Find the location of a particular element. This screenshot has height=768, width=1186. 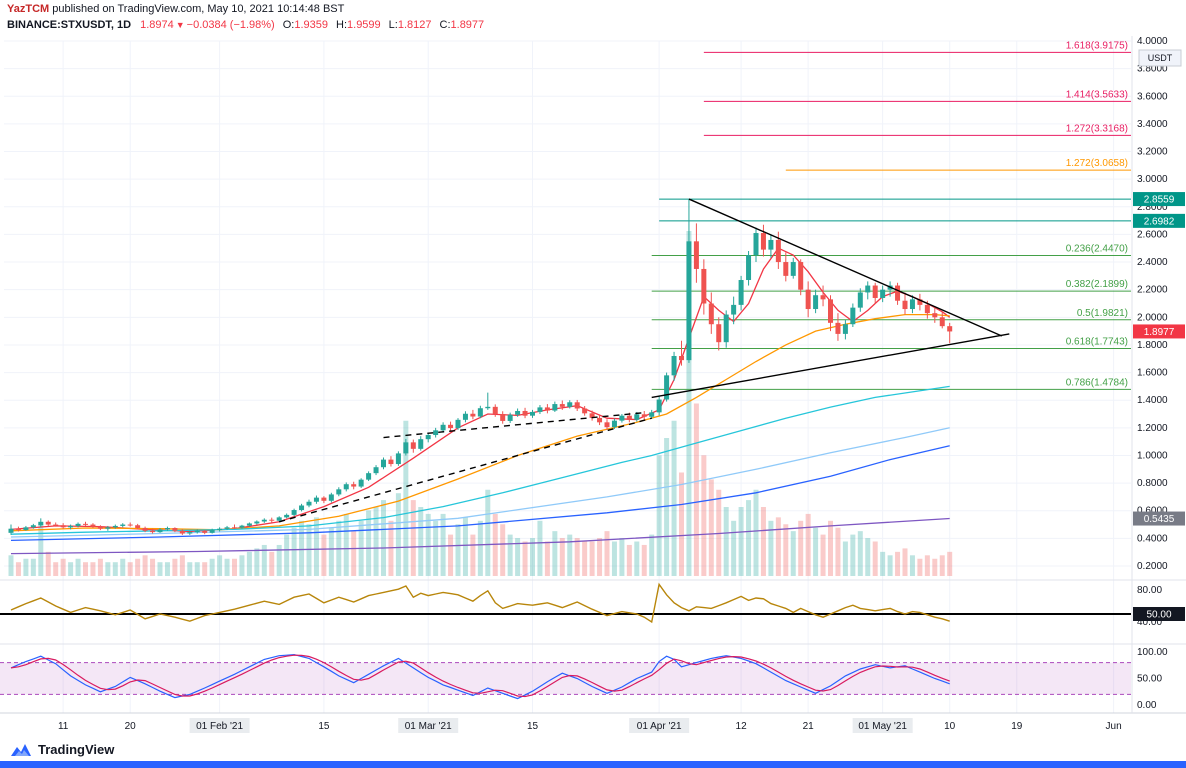

svg-text: 0.5(1.9821) is located at coordinates (1102, 313).